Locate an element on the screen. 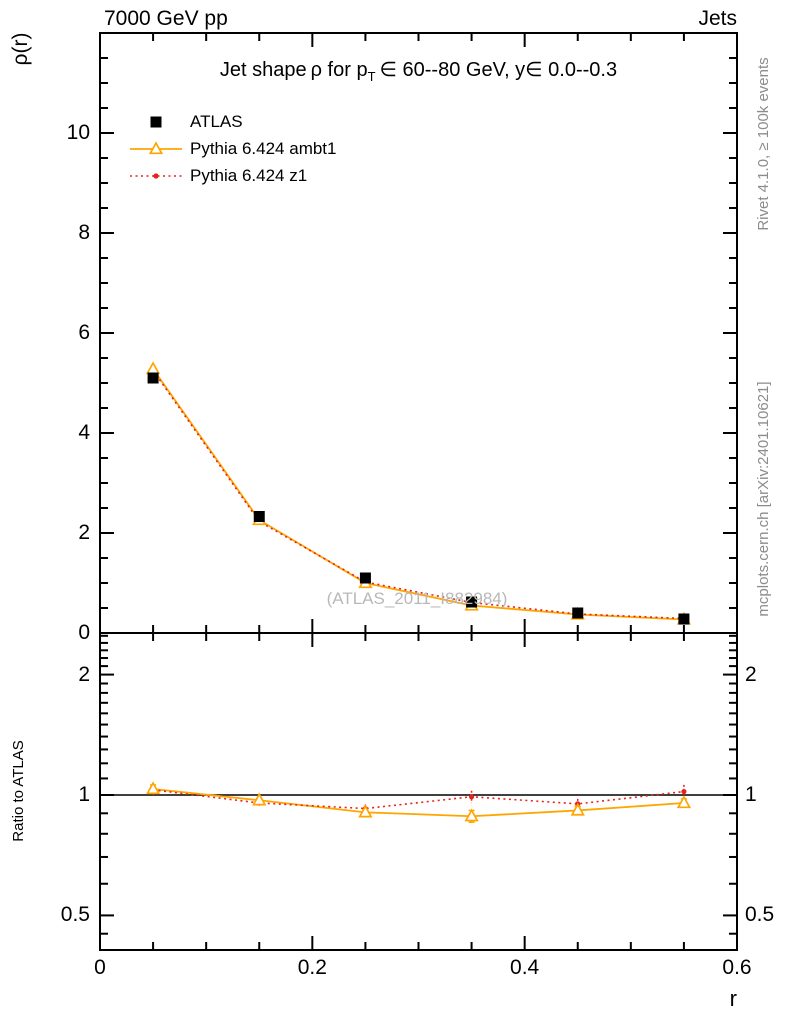 This screenshot has height=1024, width=786. x-tick-label: 0.6 is located at coordinates (737, 967).